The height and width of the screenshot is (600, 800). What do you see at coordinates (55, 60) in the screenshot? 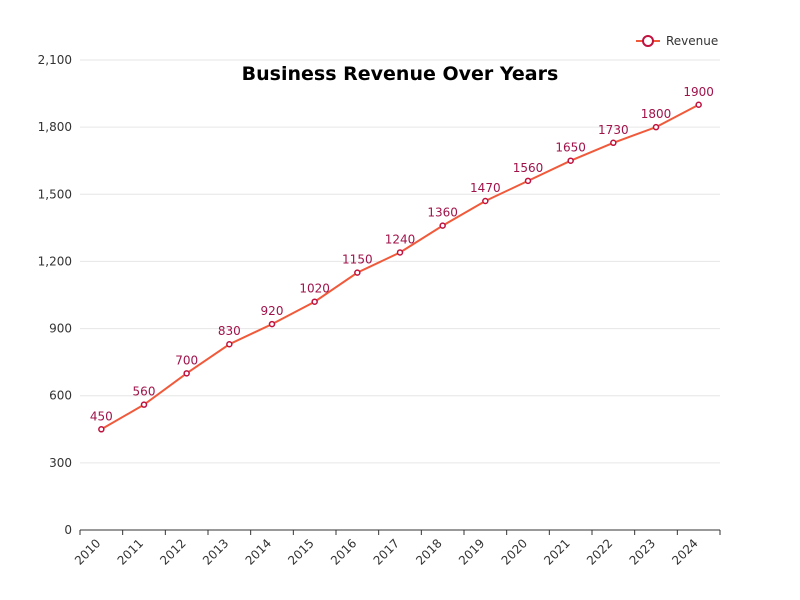
I see `y-tick-label: 2,100` at bounding box center [55, 60].